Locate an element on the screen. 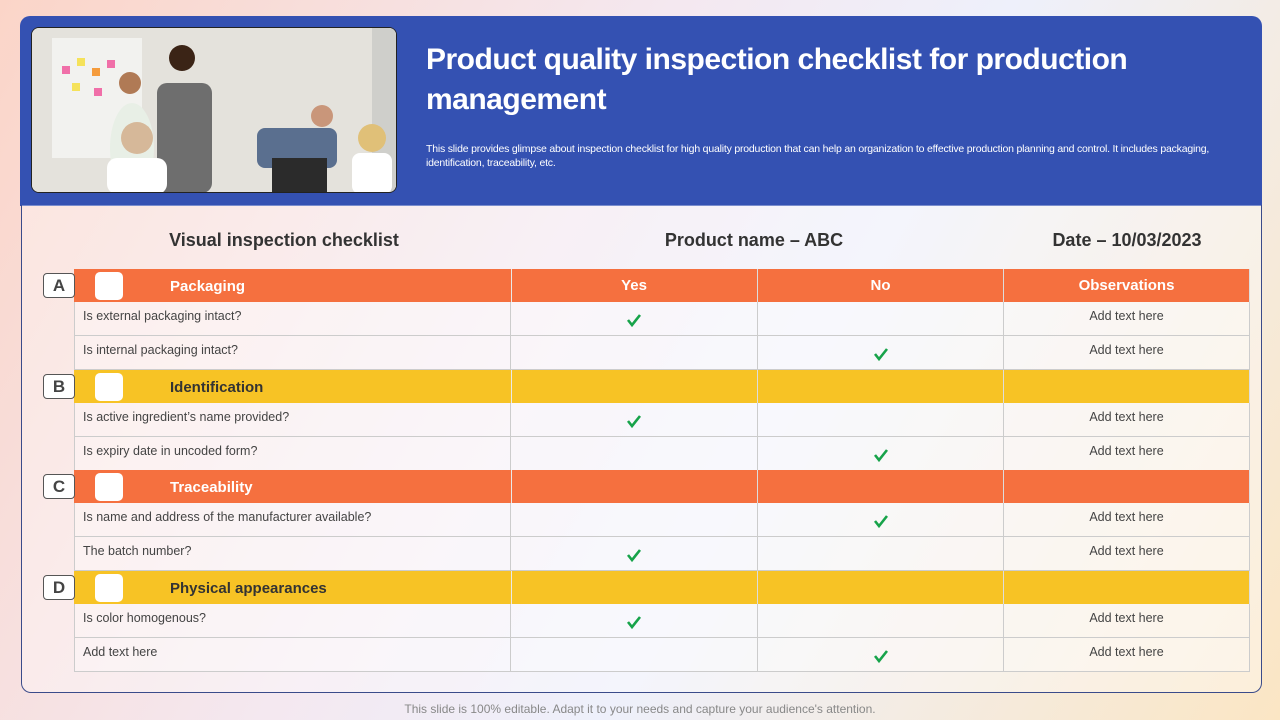  section-cell: Yes is located at coordinates (634, 285).